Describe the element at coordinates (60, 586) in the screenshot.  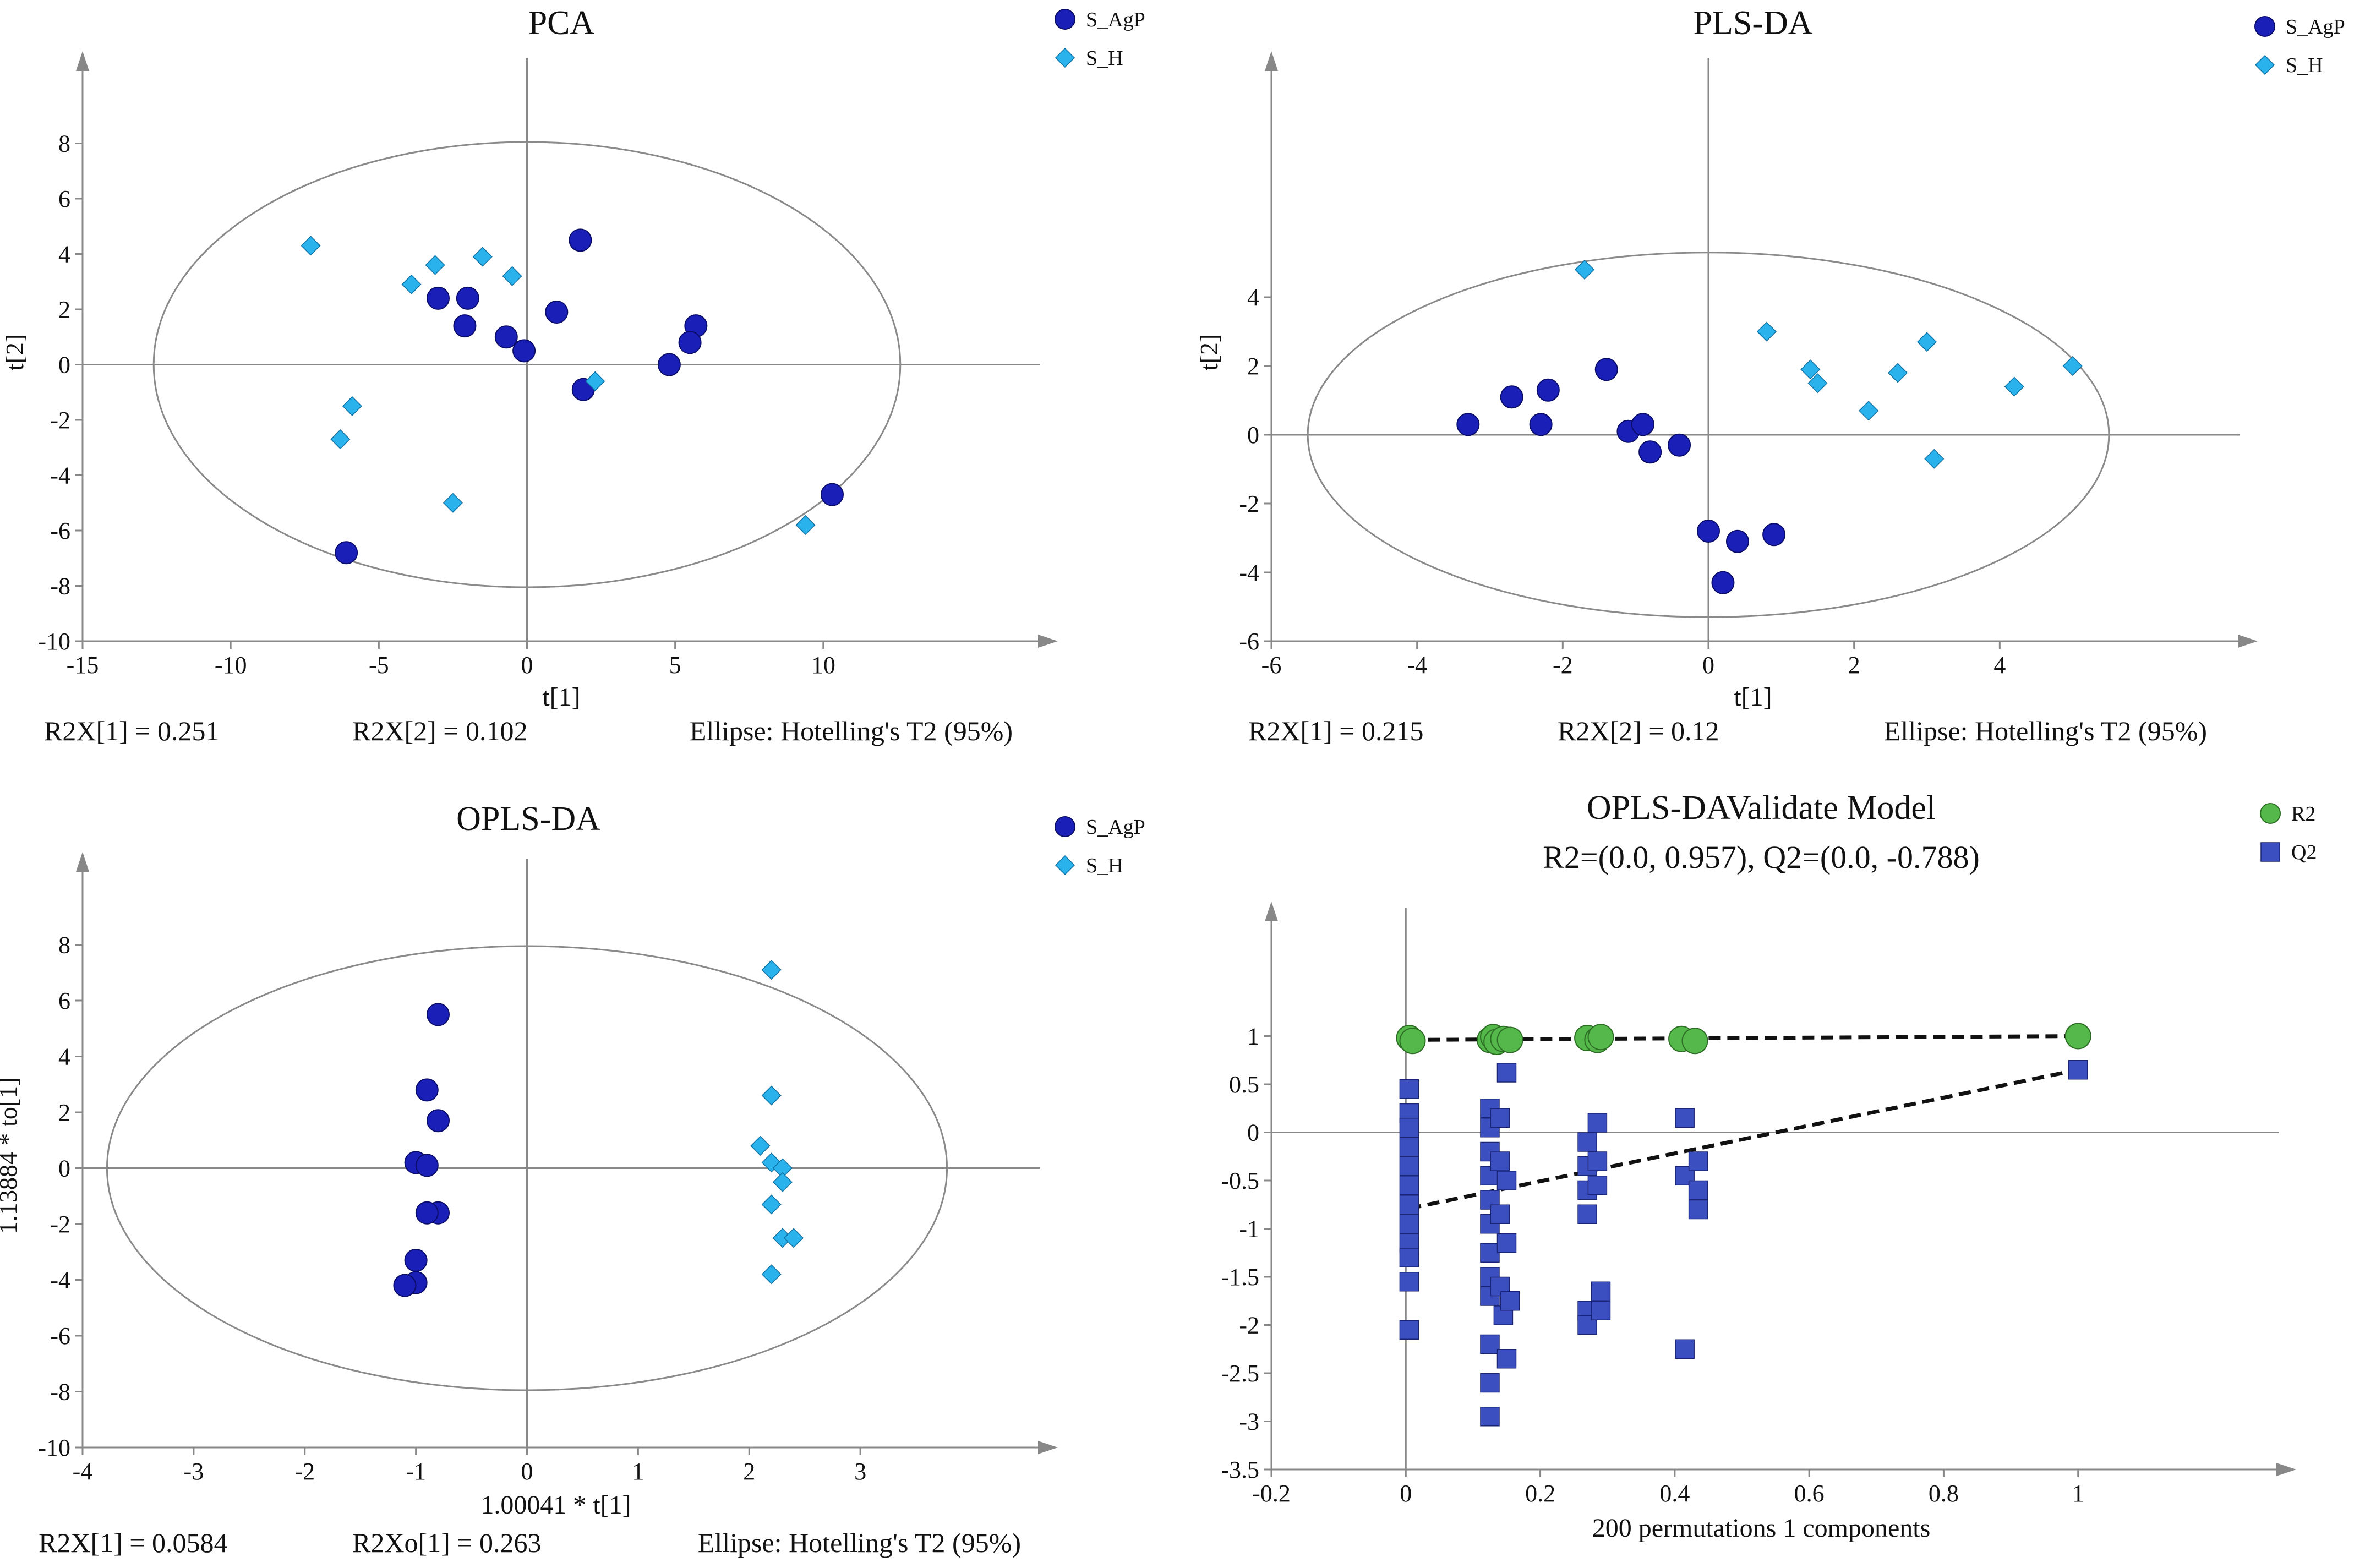
I see `pca-ytick-label: -8` at that location.